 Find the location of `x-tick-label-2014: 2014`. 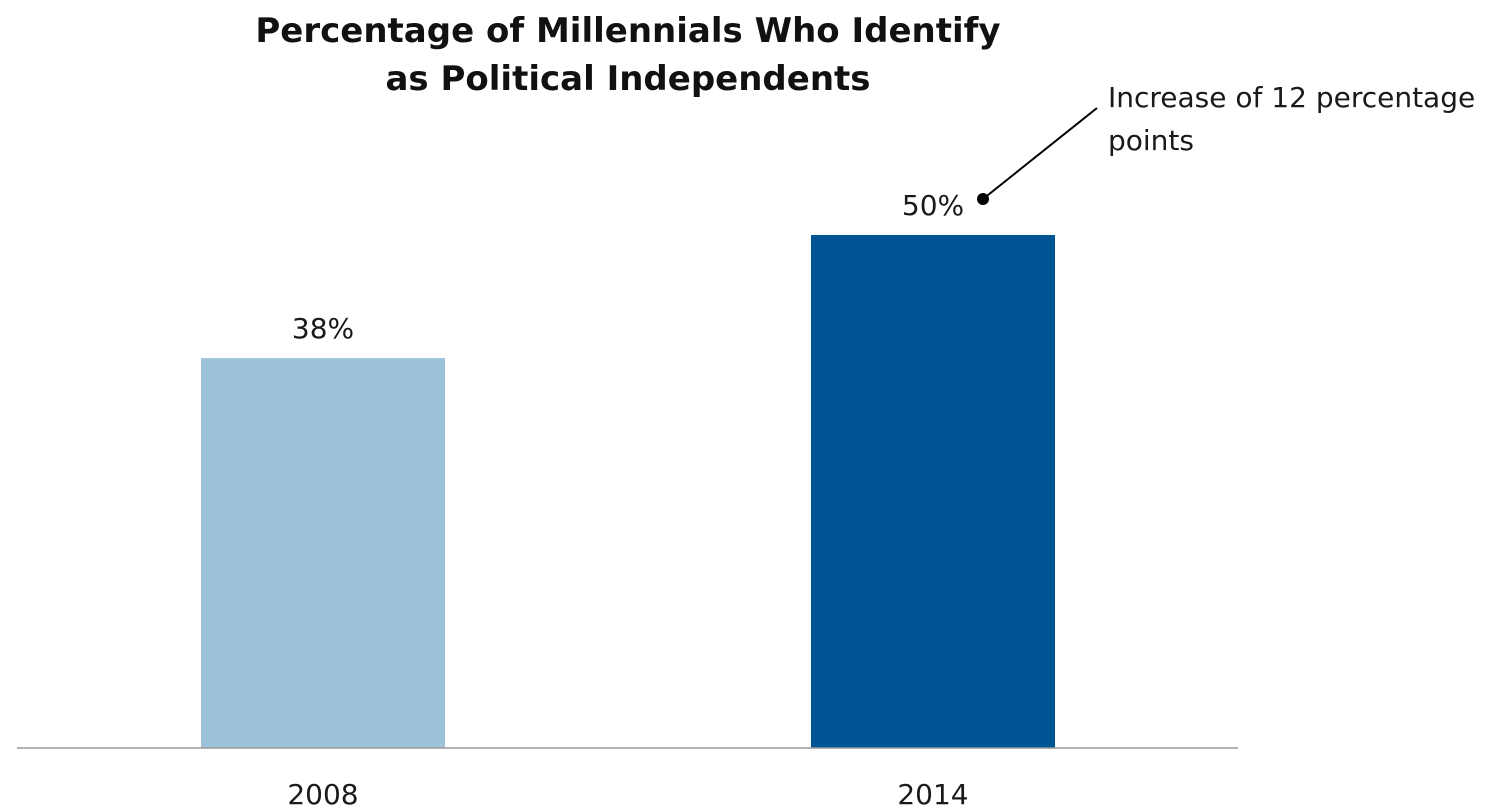

x-tick-label-2014: 2014 is located at coordinates (932, 793).